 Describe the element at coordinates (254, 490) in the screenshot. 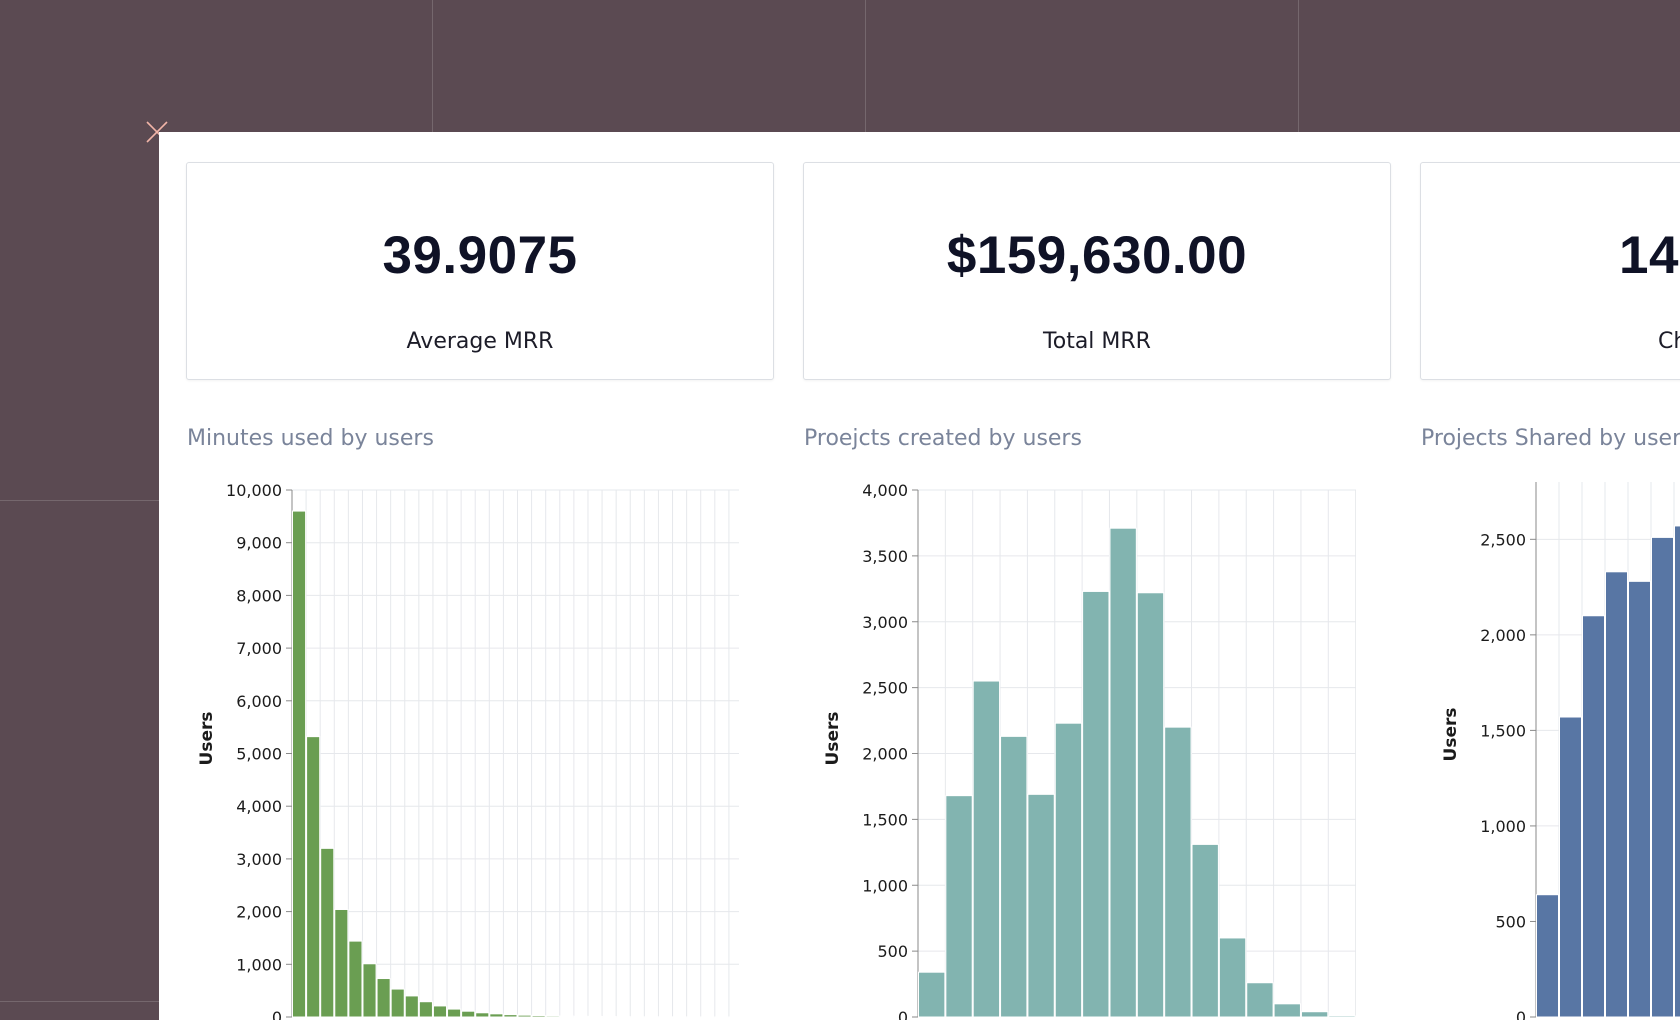

I see `y-tick-label: 10,000` at that location.